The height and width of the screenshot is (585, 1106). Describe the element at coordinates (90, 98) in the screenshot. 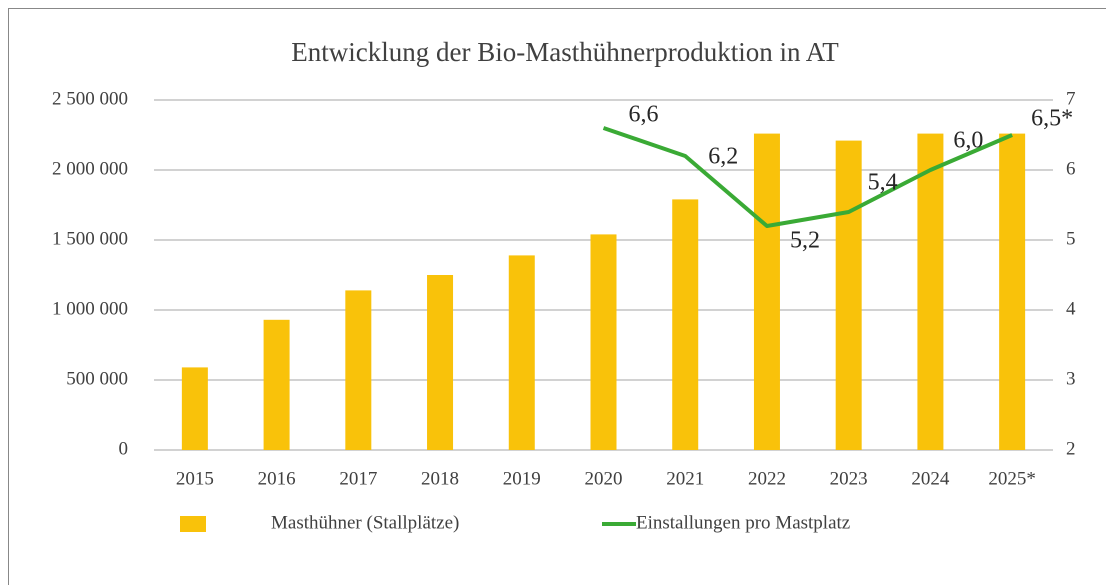

I see `y-tick-label: 2 500 000` at that location.